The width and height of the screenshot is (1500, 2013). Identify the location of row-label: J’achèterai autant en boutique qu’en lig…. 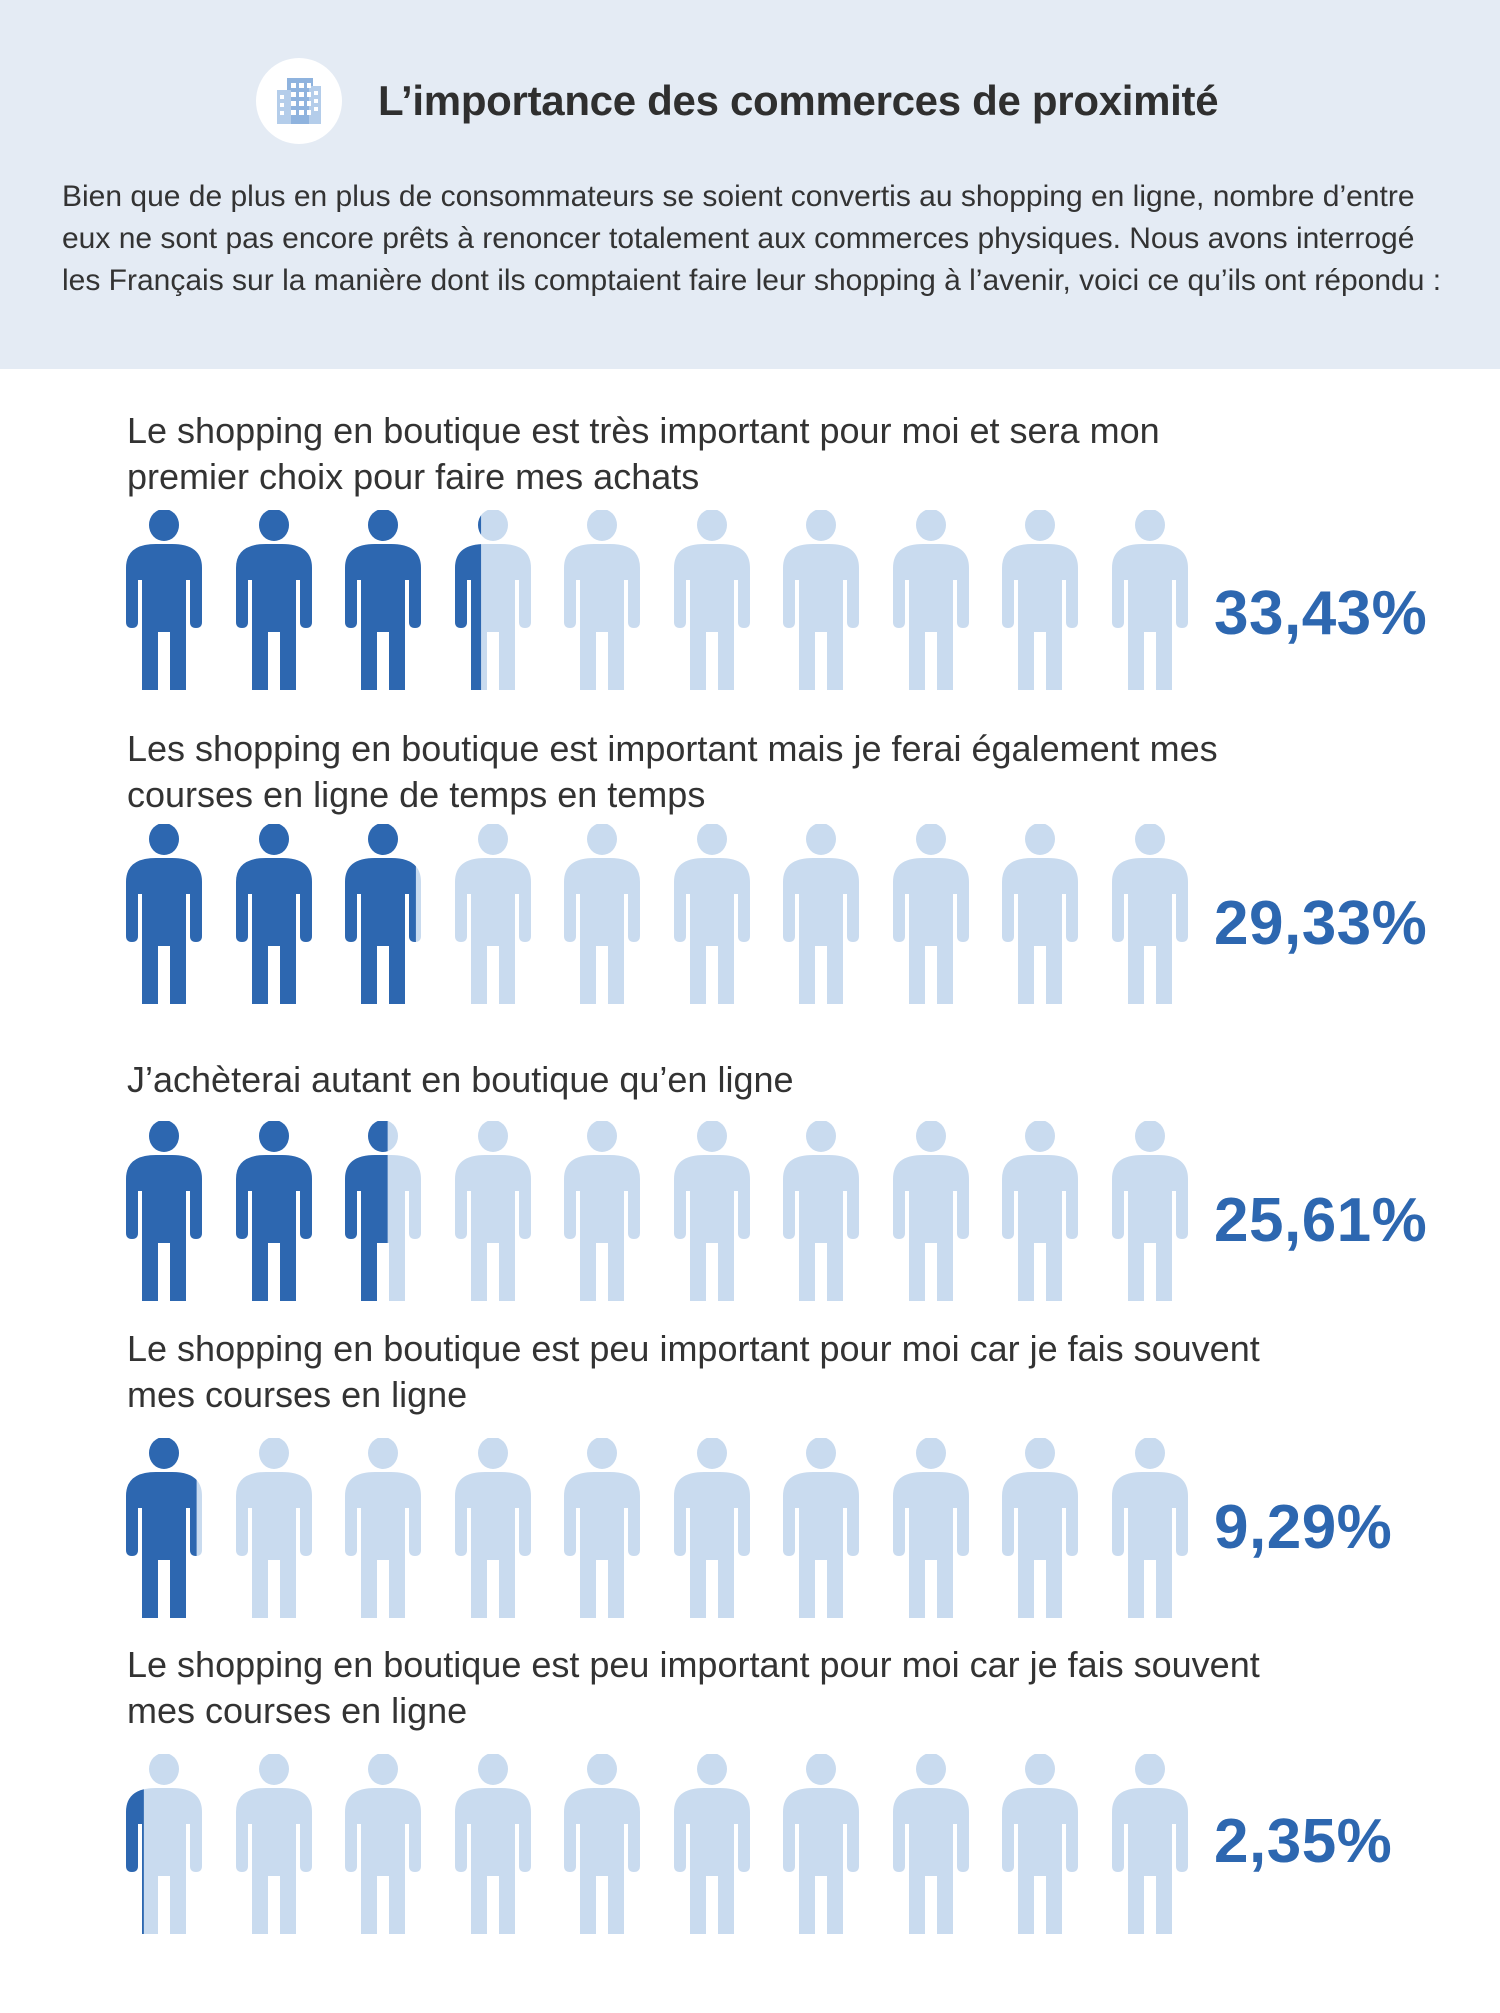
(460, 1079).